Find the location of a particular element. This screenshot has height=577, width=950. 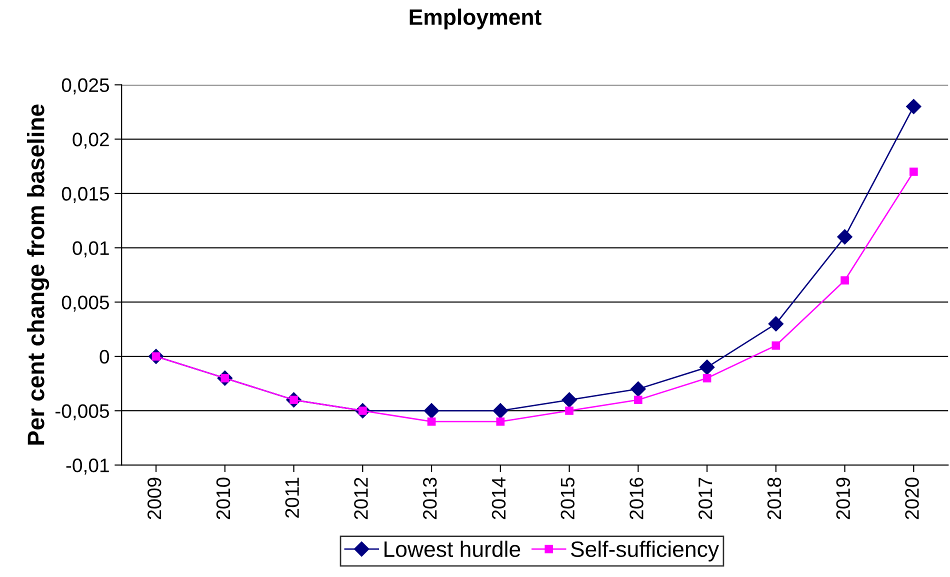

y-tick-label: -0,005 is located at coordinates (82, 412).